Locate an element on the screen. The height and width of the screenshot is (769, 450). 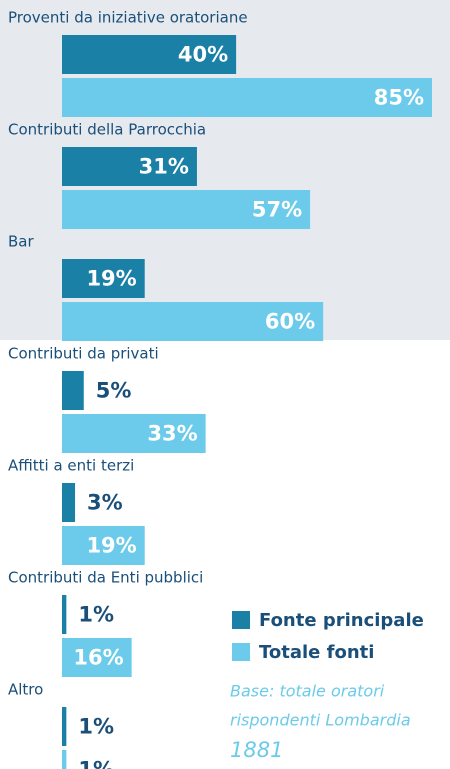
category-label: Bar is located at coordinates (21, 242).